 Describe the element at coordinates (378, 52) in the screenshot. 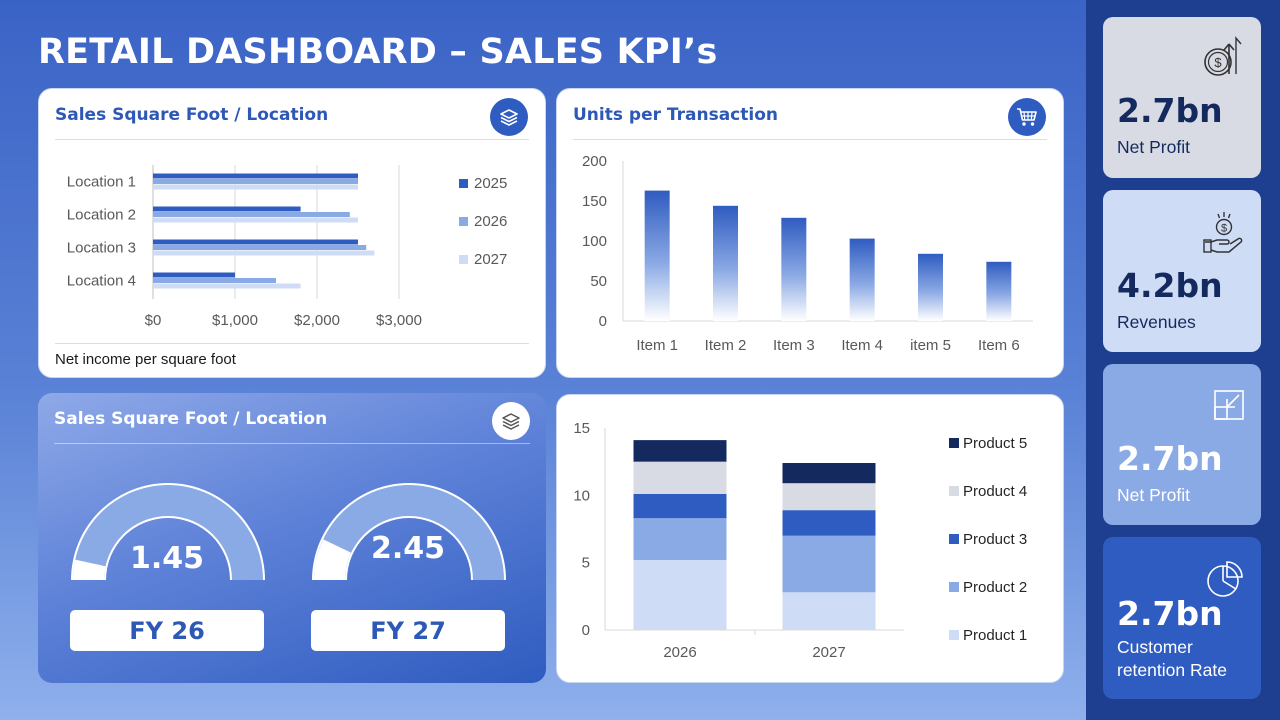

I see `page-title: RETAIL DASHBOARD – SALES KPI’s` at that location.